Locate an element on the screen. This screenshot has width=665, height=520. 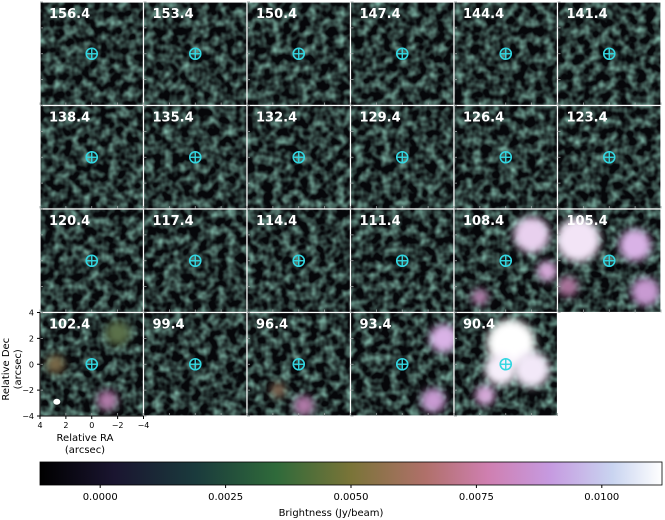
beam-ellipse is located at coordinates (57, 401).